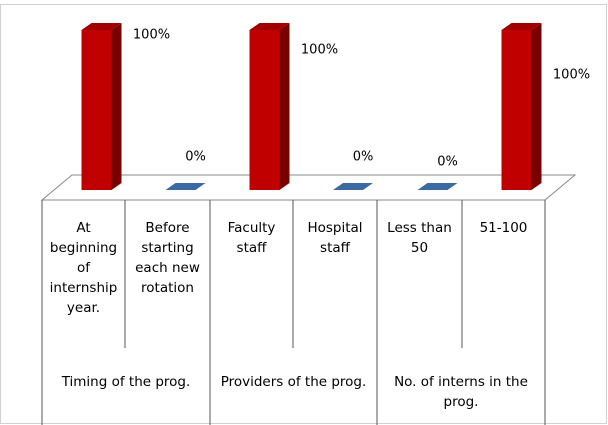 The width and height of the screenshot is (608, 425). I want to click on category-label: Before starting each new rotation, so click(167, 258).